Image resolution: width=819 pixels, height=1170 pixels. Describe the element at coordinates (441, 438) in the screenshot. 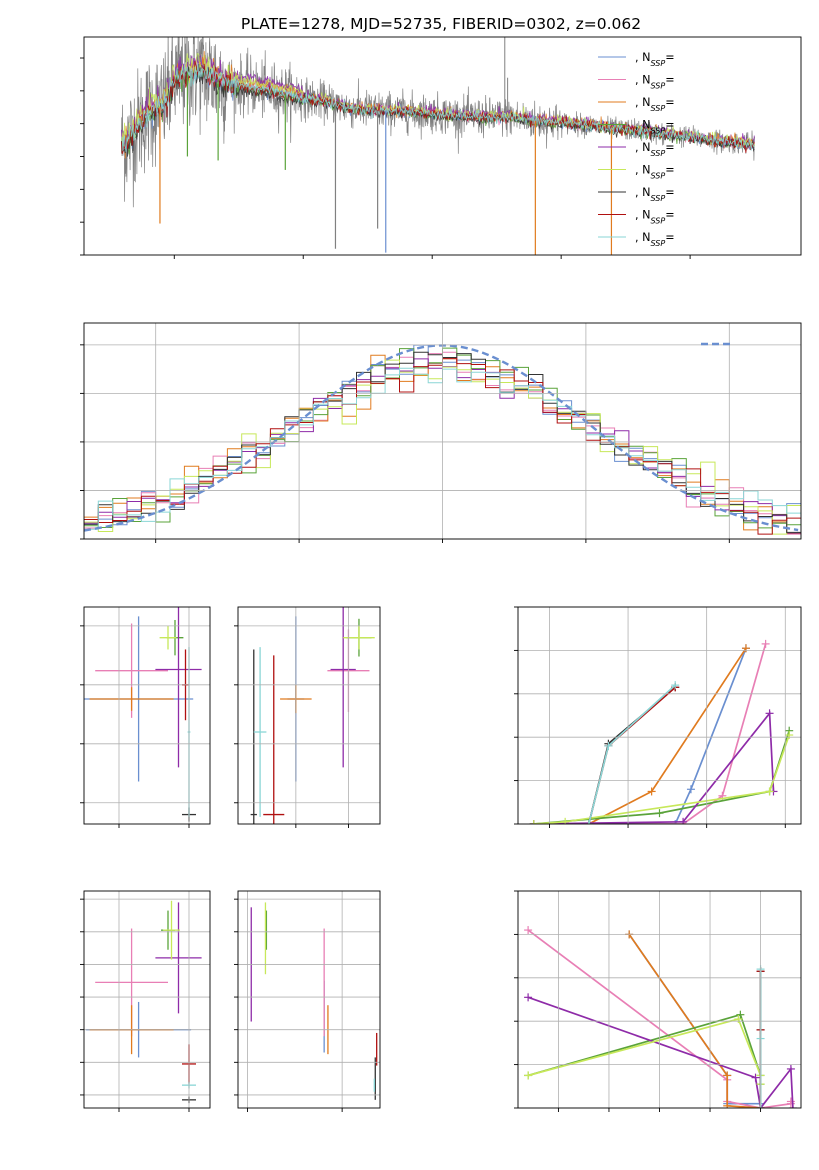

I see `gaussian-reference-curve` at that location.